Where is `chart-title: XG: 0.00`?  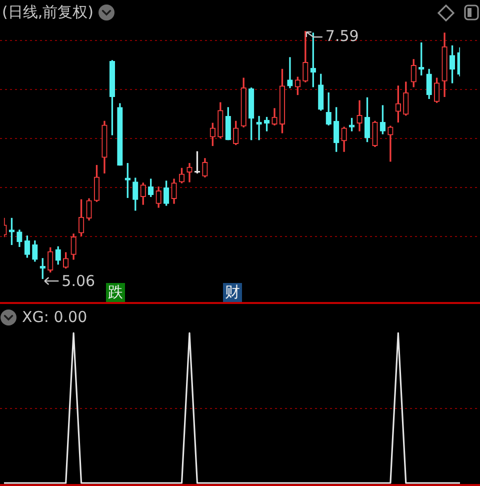
chart-title: XG: 0.00 is located at coordinates (55, 317).